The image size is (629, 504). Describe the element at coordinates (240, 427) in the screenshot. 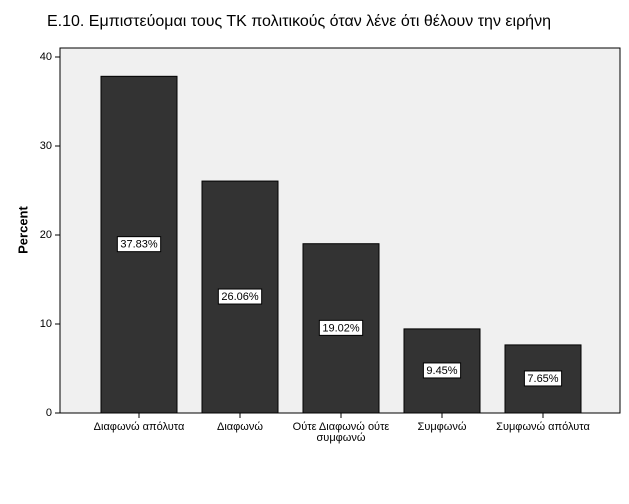

I see `x-tick-label: Διαφωνώ` at that location.